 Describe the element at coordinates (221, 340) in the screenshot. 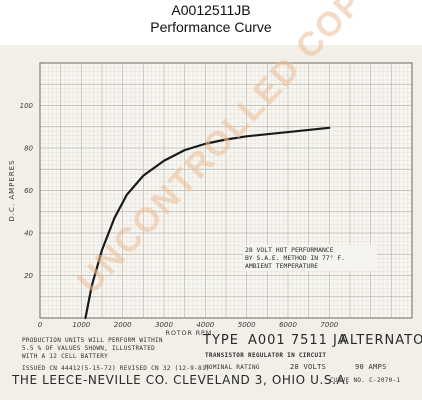

I see `type-label: TYPE` at that location.